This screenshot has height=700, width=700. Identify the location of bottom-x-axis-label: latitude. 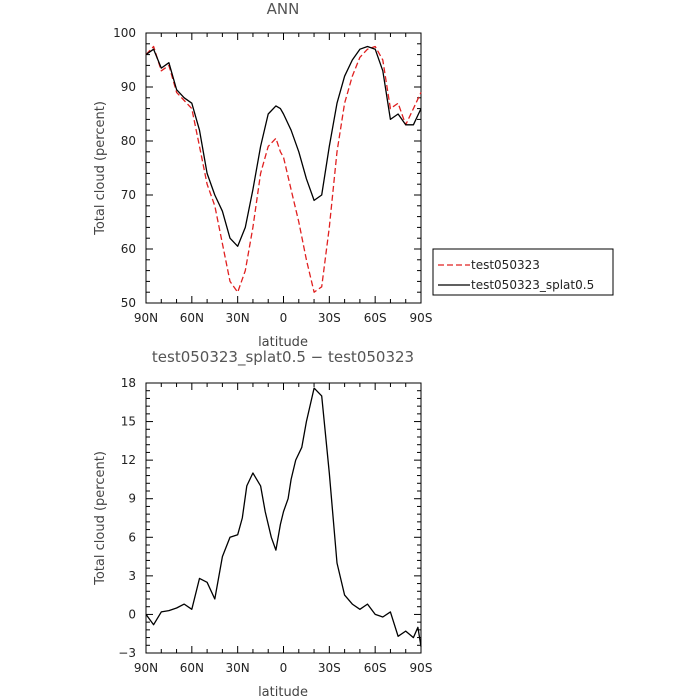
(283, 692).